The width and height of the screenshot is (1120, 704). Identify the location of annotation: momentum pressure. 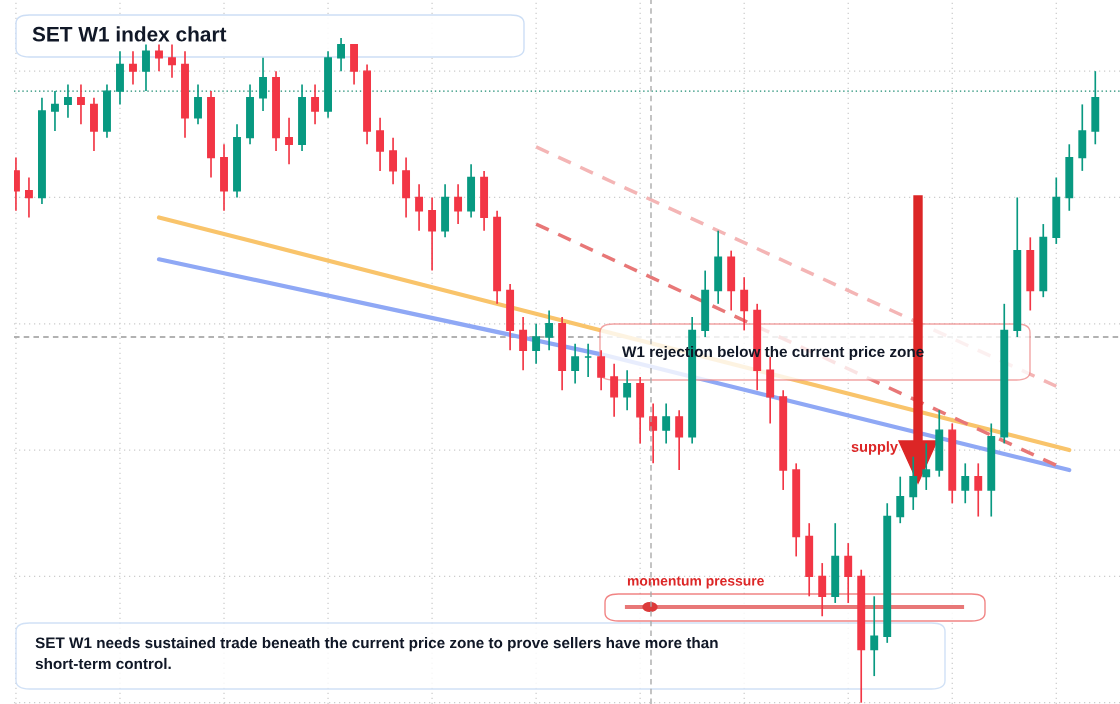
(695, 582).